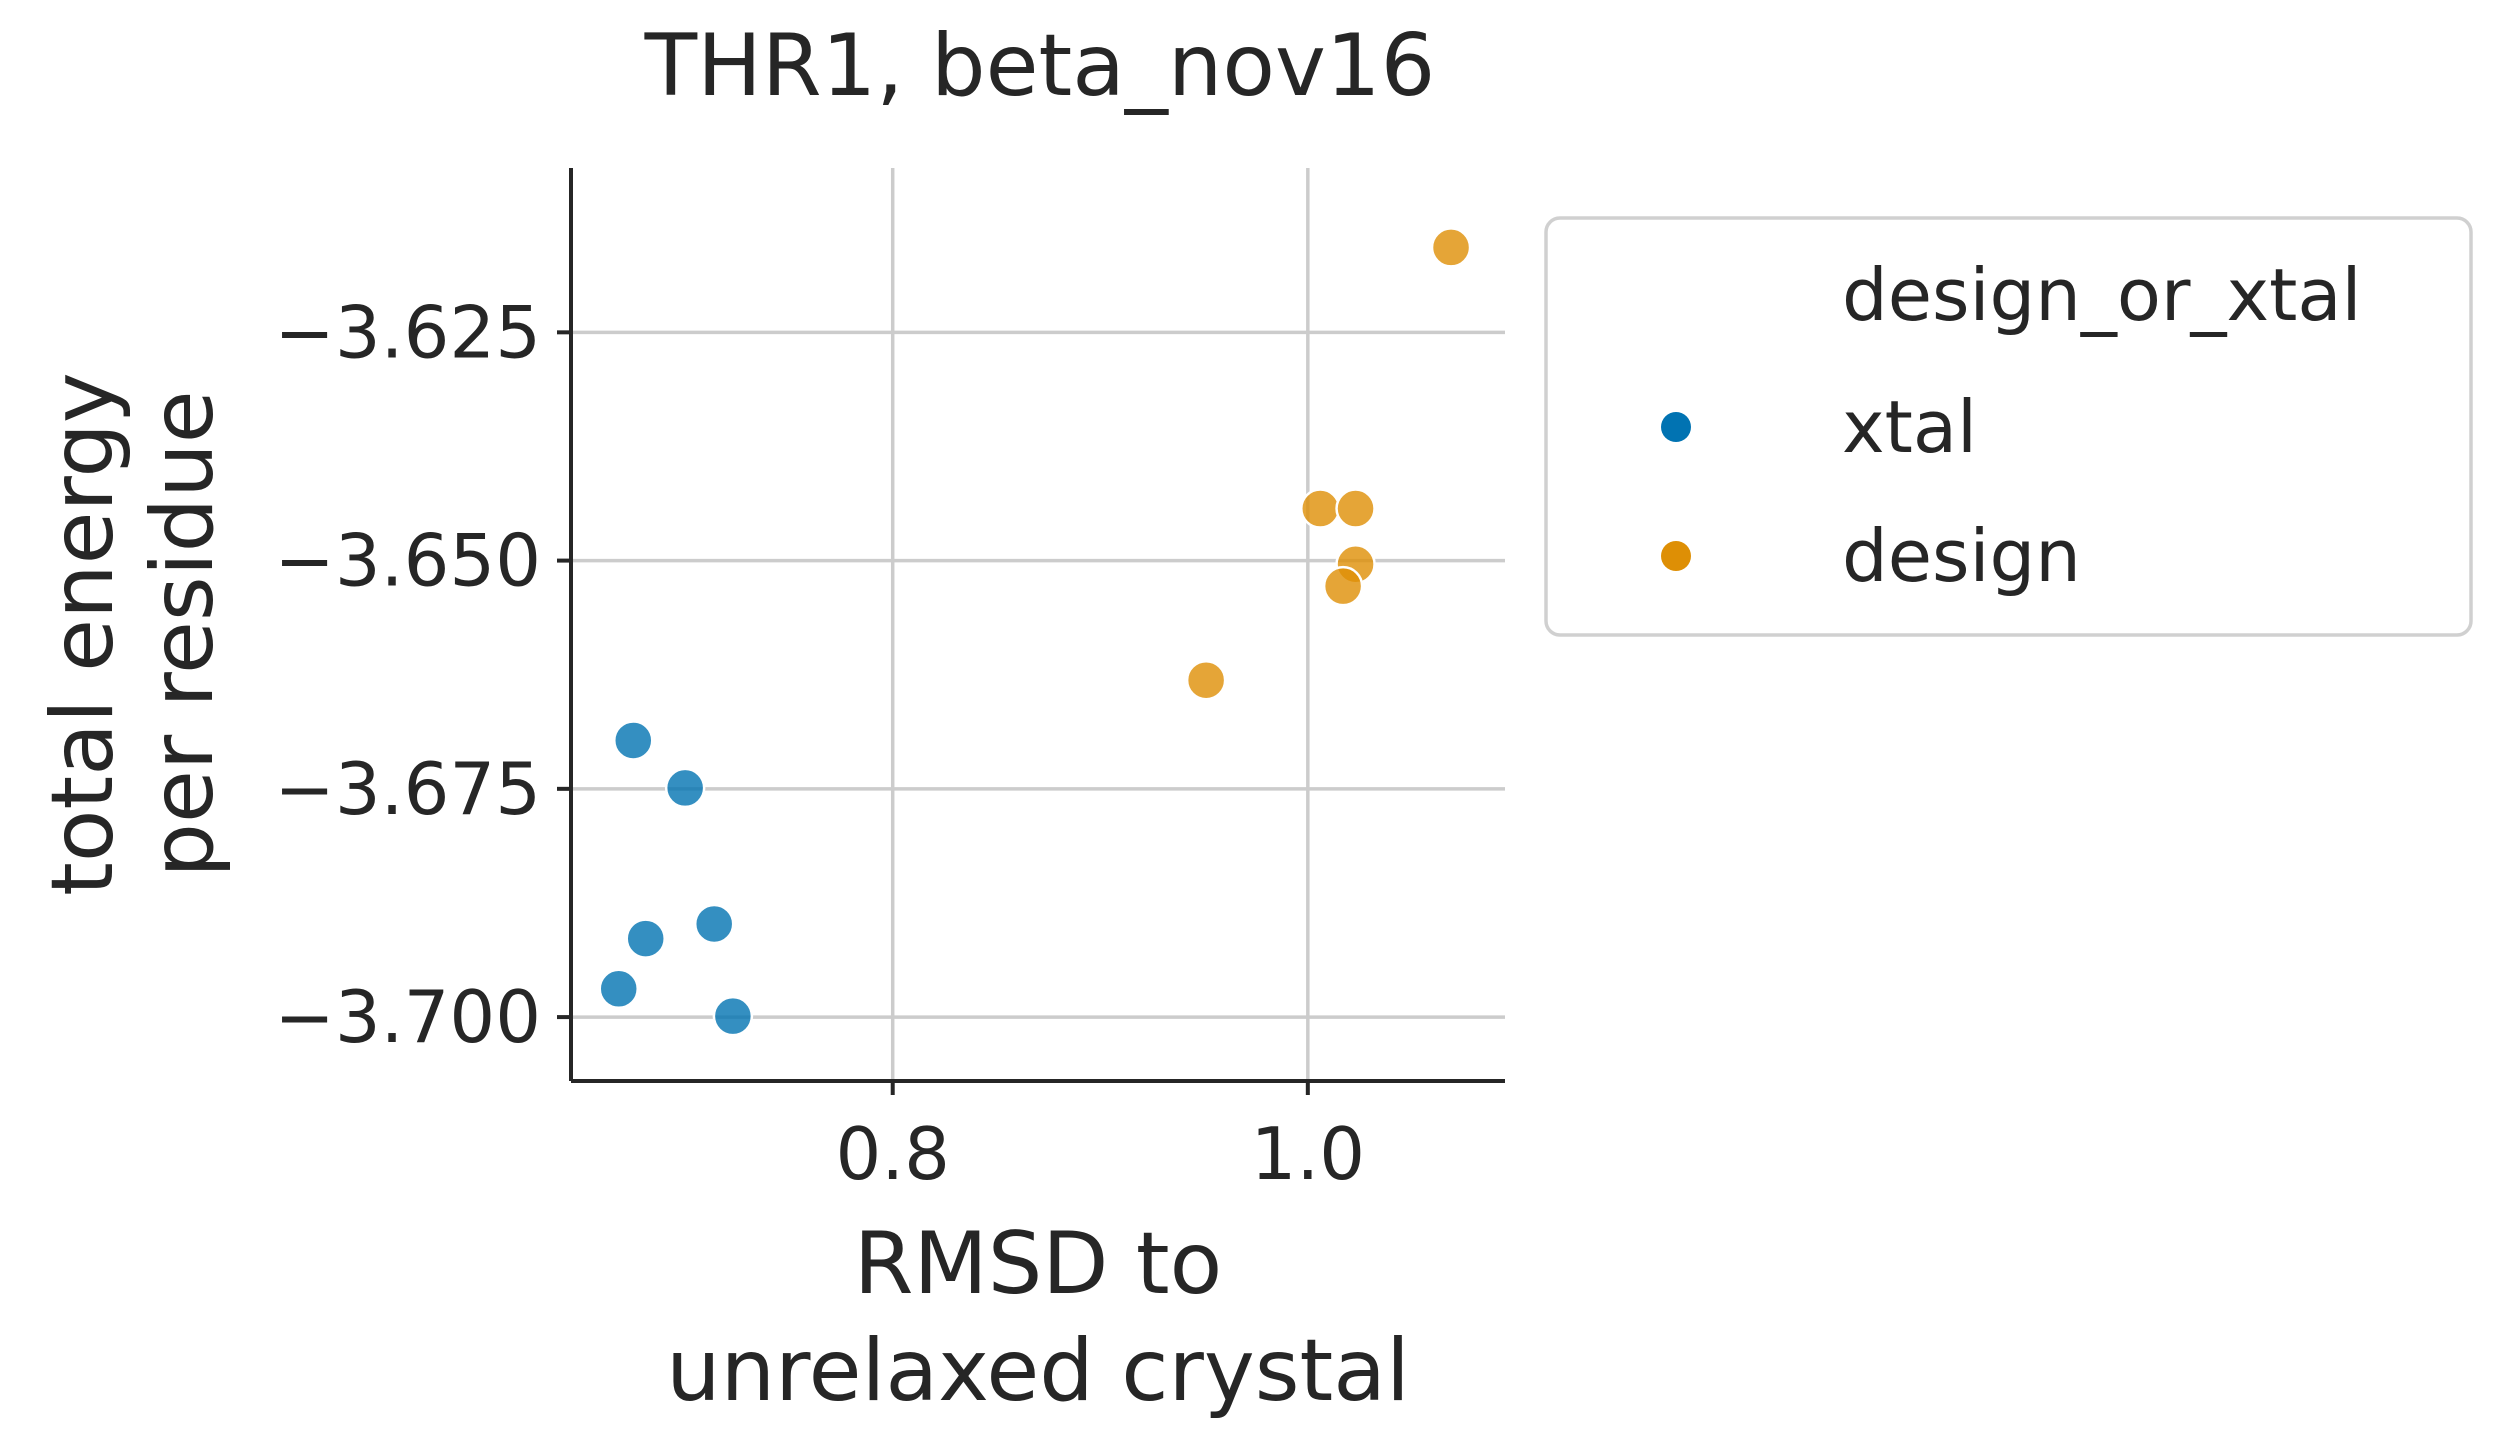 Image resolution: width=2501 pixels, height=1446 pixels. What do you see at coordinates (1308, 1154) in the screenshot?
I see `x-tick-label-1: 1.0` at bounding box center [1308, 1154].